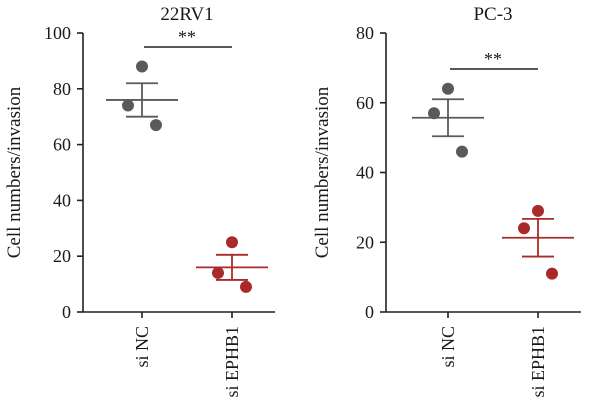 The image size is (600, 416). Describe the element at coordinates (57, 33) in the screenshot. I see `y-tick-label: 100` at that location.